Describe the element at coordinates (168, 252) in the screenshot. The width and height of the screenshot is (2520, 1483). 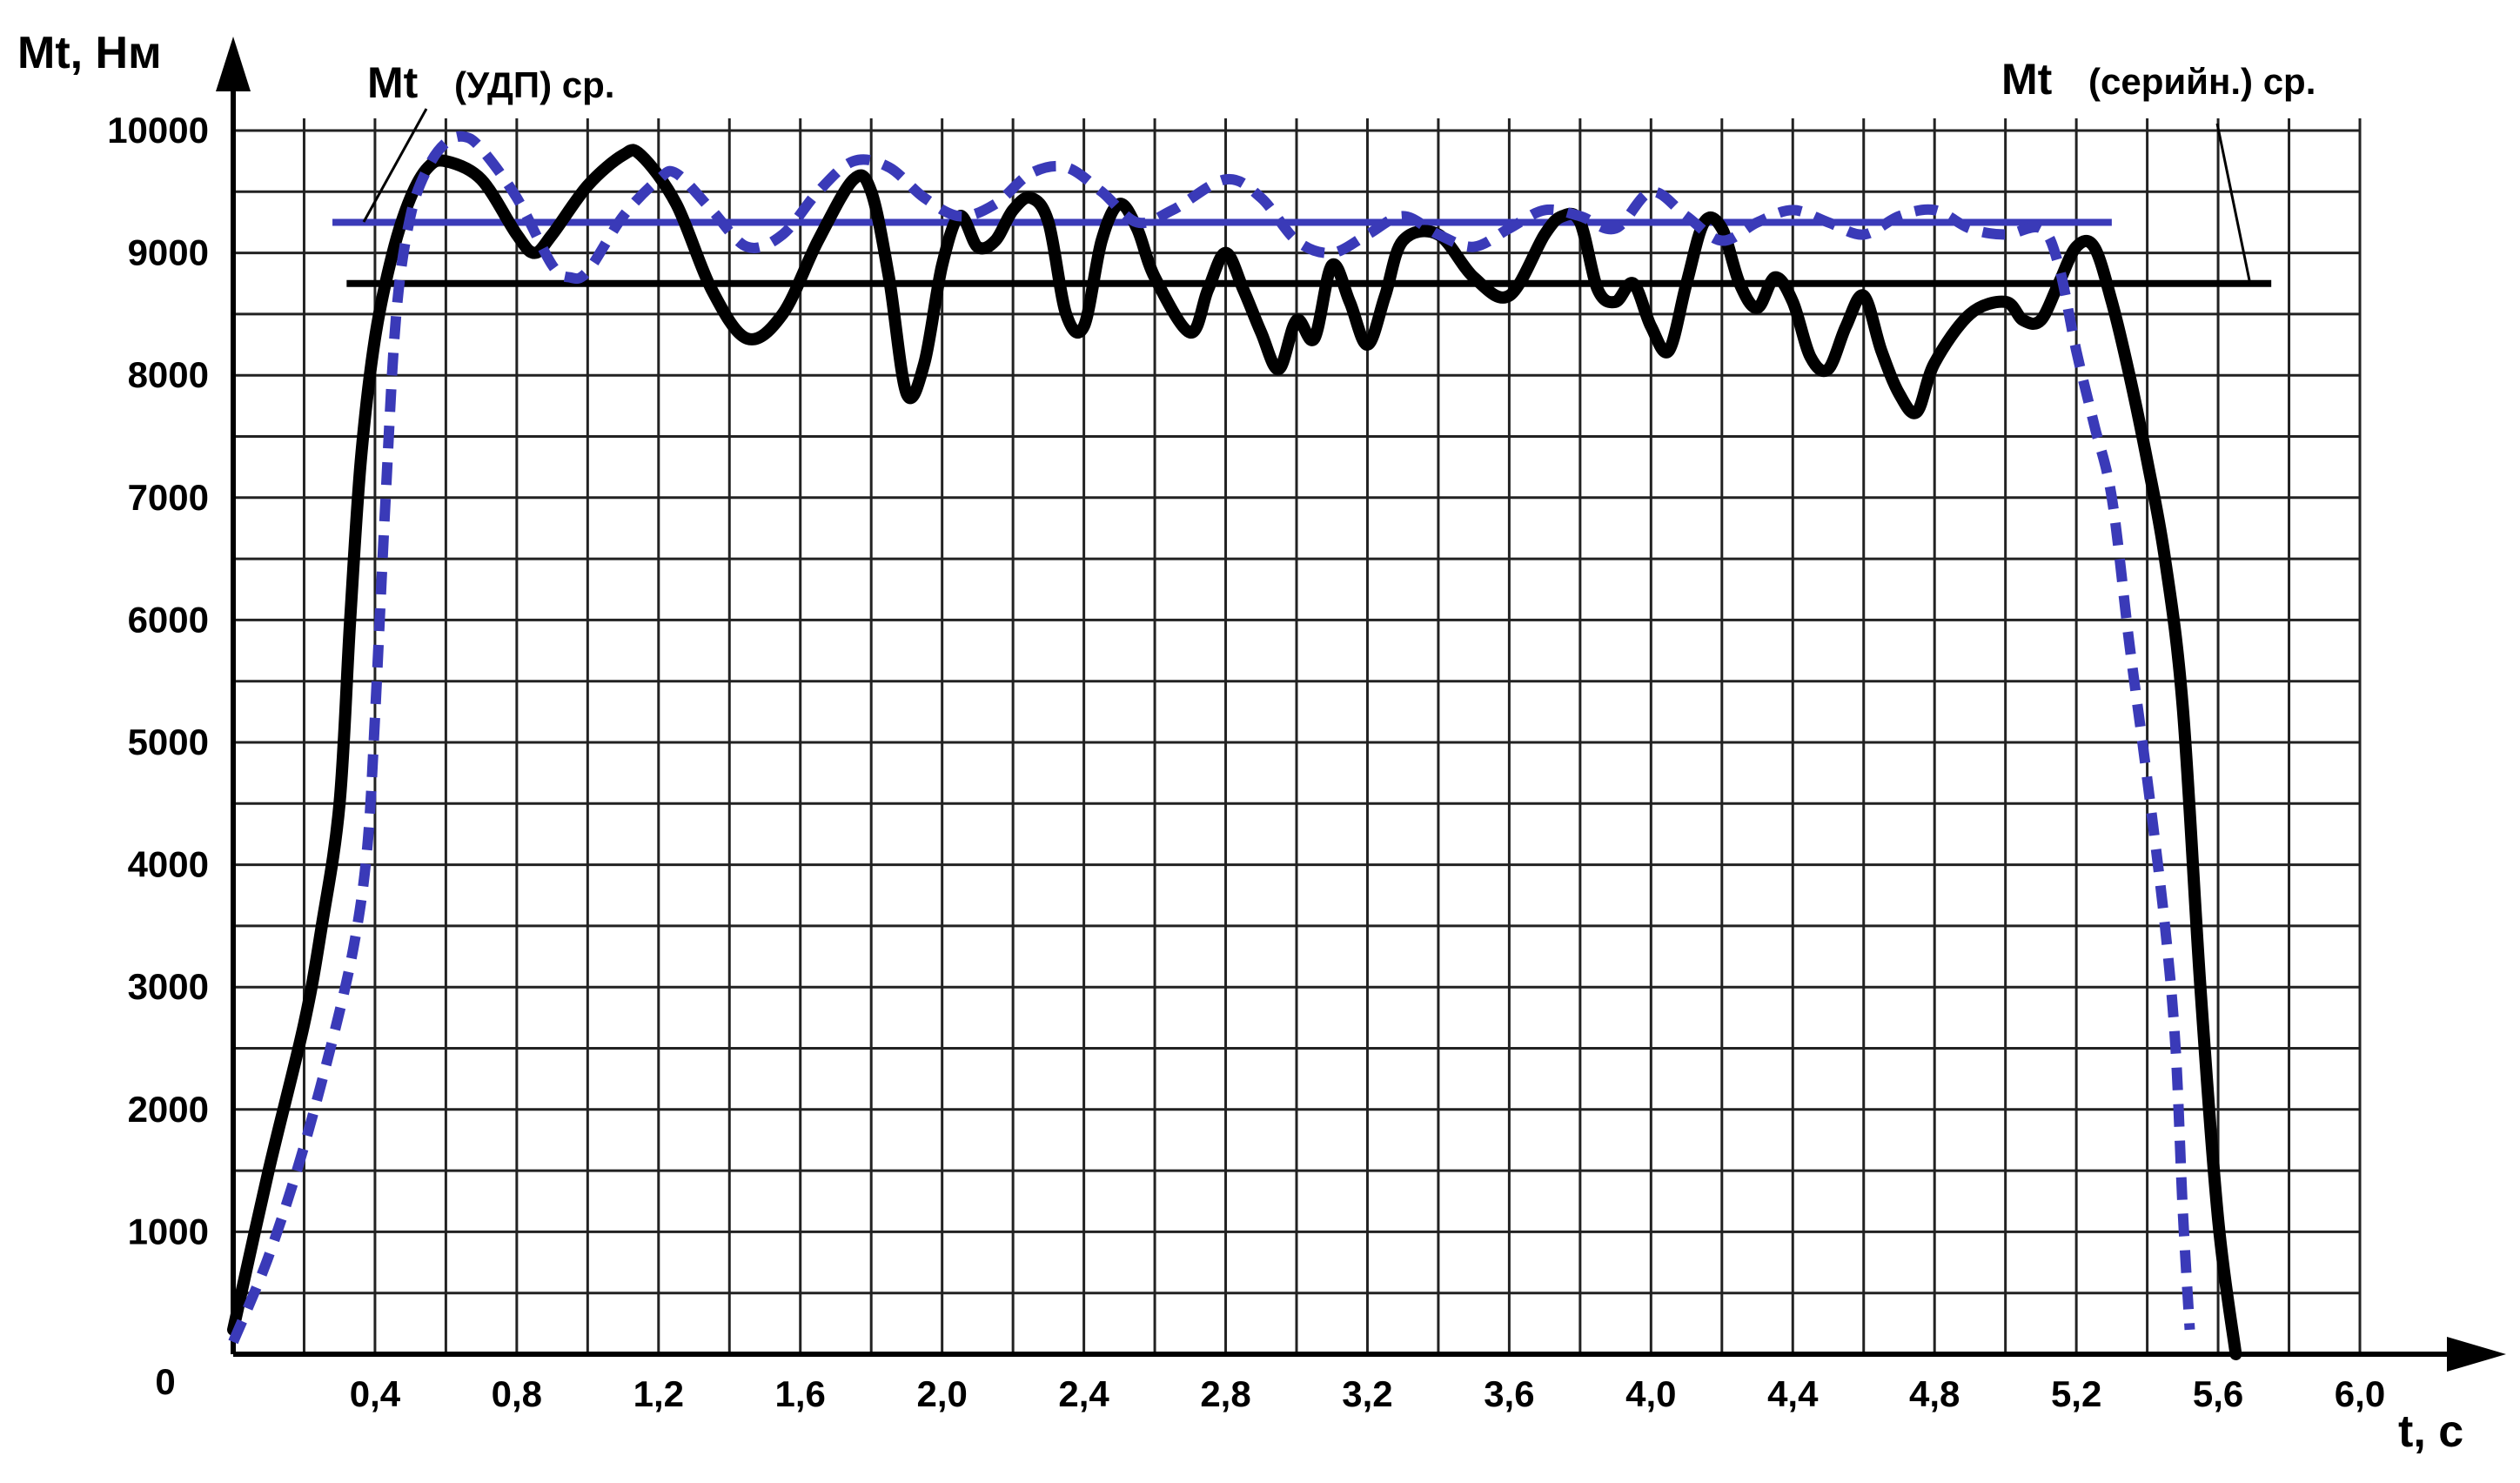
I see `y-tick-label: 9000` at that location.